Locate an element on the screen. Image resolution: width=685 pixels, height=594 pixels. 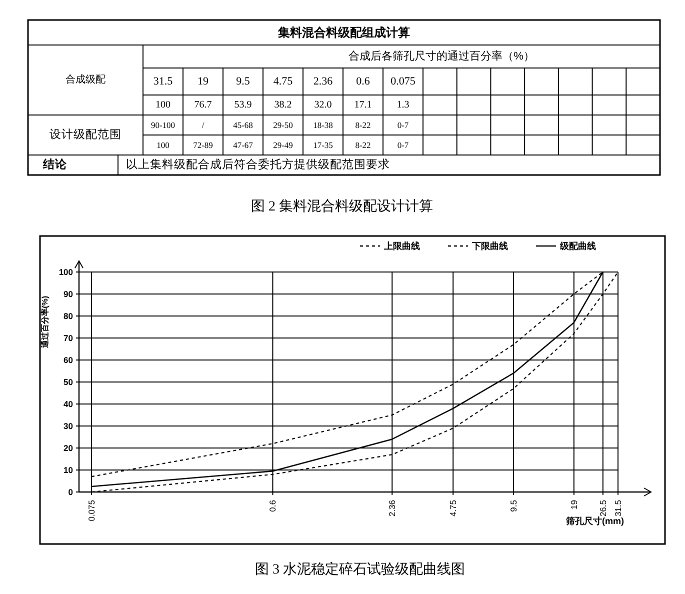
x-tick-label: 19 is located at coordinates (573, 505).